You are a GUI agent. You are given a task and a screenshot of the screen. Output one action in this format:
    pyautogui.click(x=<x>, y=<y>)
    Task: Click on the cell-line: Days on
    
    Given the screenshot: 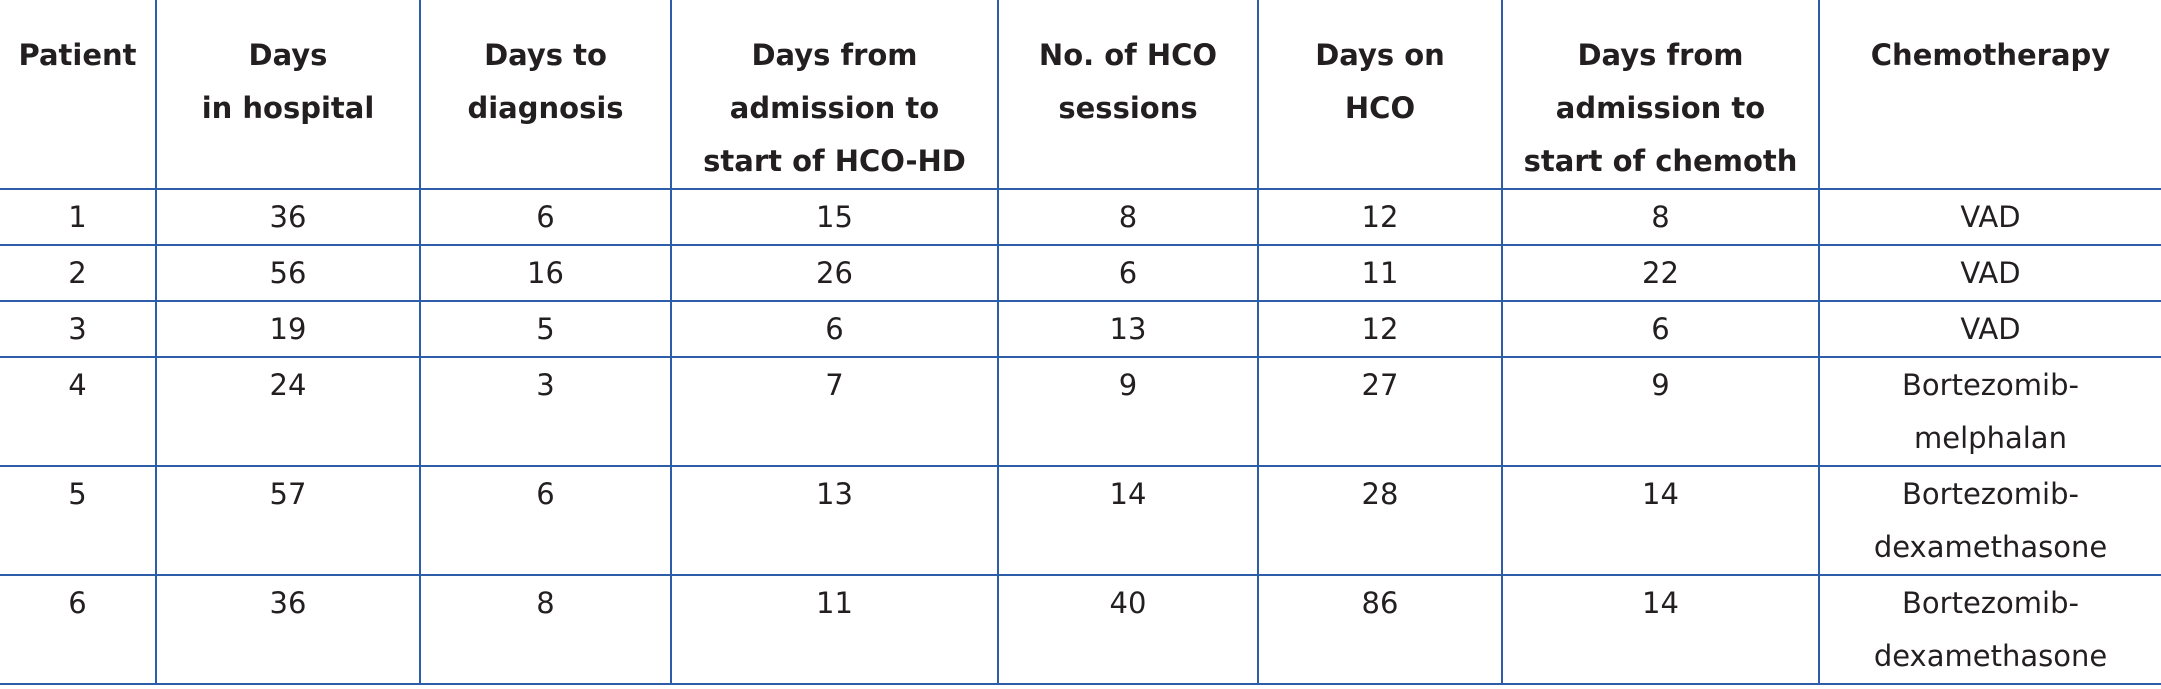 What is the action you would take?
    pyautogui.click(x=1380, y=55)
    